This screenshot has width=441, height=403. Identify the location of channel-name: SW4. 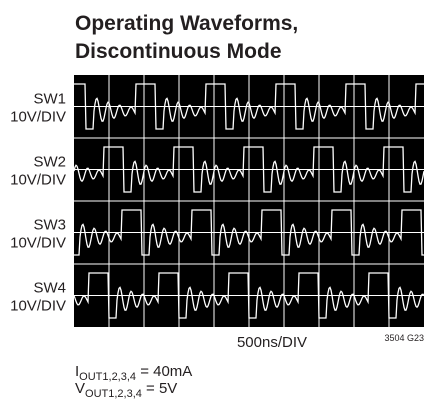
(49, 288).